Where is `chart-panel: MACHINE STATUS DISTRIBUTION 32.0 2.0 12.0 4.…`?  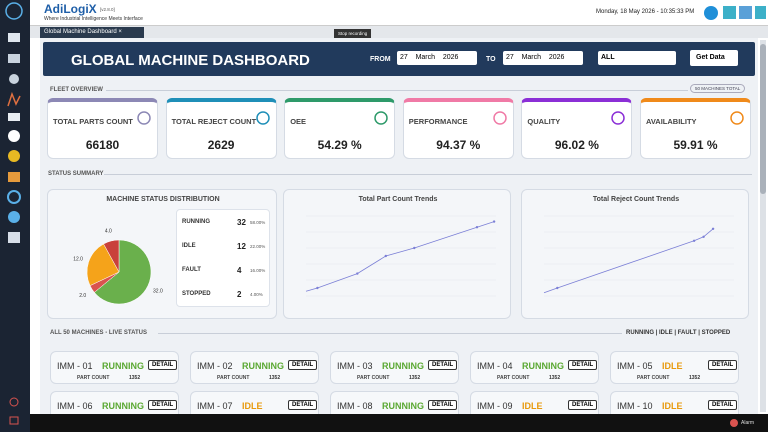
chart-panel: MACHINE STATUS DISTRIBUTION 32.0 2.0 12.0 4.… is located at coordinates (162, 254).